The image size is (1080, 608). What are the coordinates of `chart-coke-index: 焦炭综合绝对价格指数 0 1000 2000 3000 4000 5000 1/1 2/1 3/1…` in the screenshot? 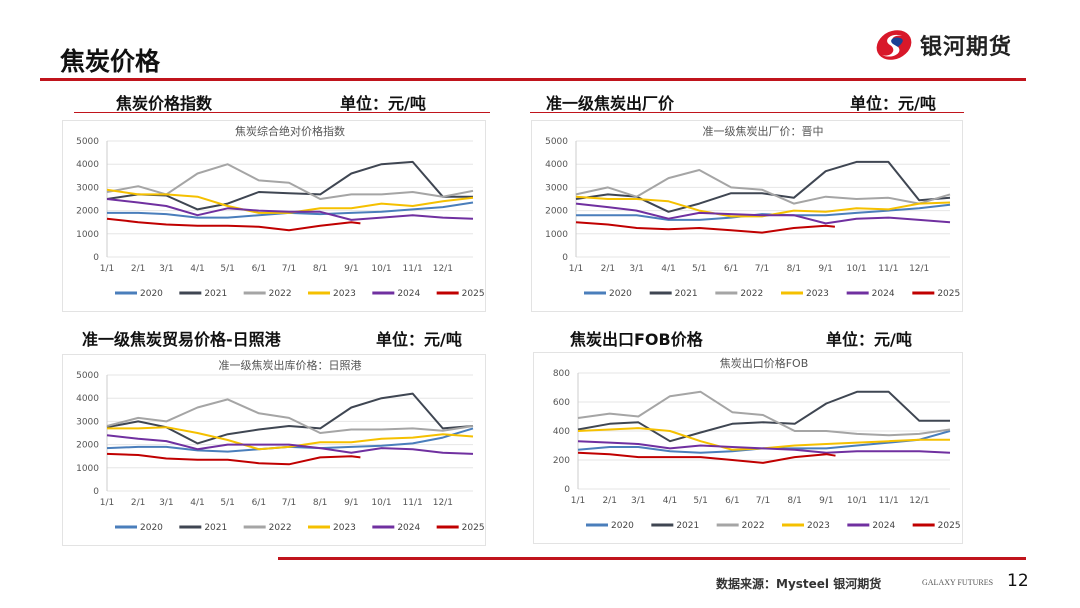 It's located at (274, 216).